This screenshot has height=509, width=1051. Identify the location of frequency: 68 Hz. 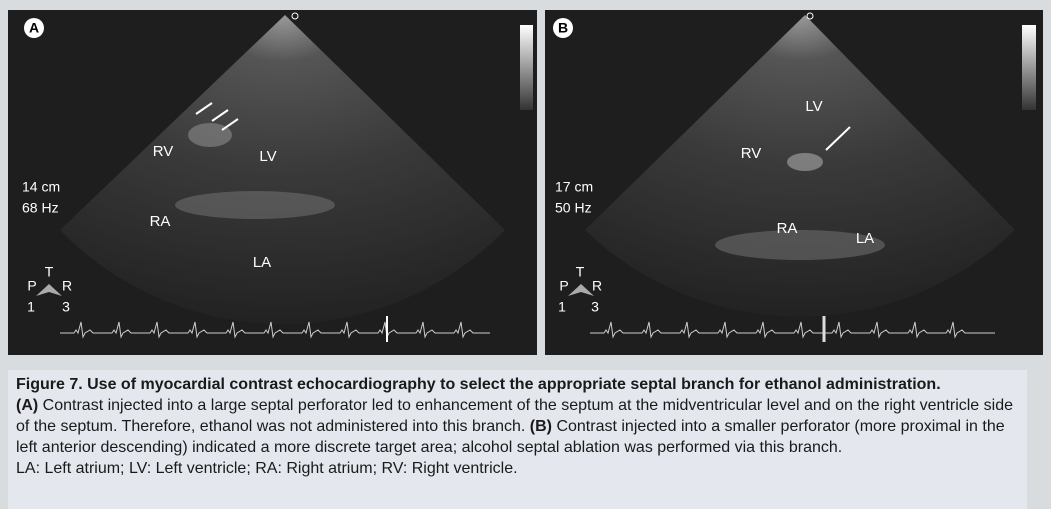
(40, 208).